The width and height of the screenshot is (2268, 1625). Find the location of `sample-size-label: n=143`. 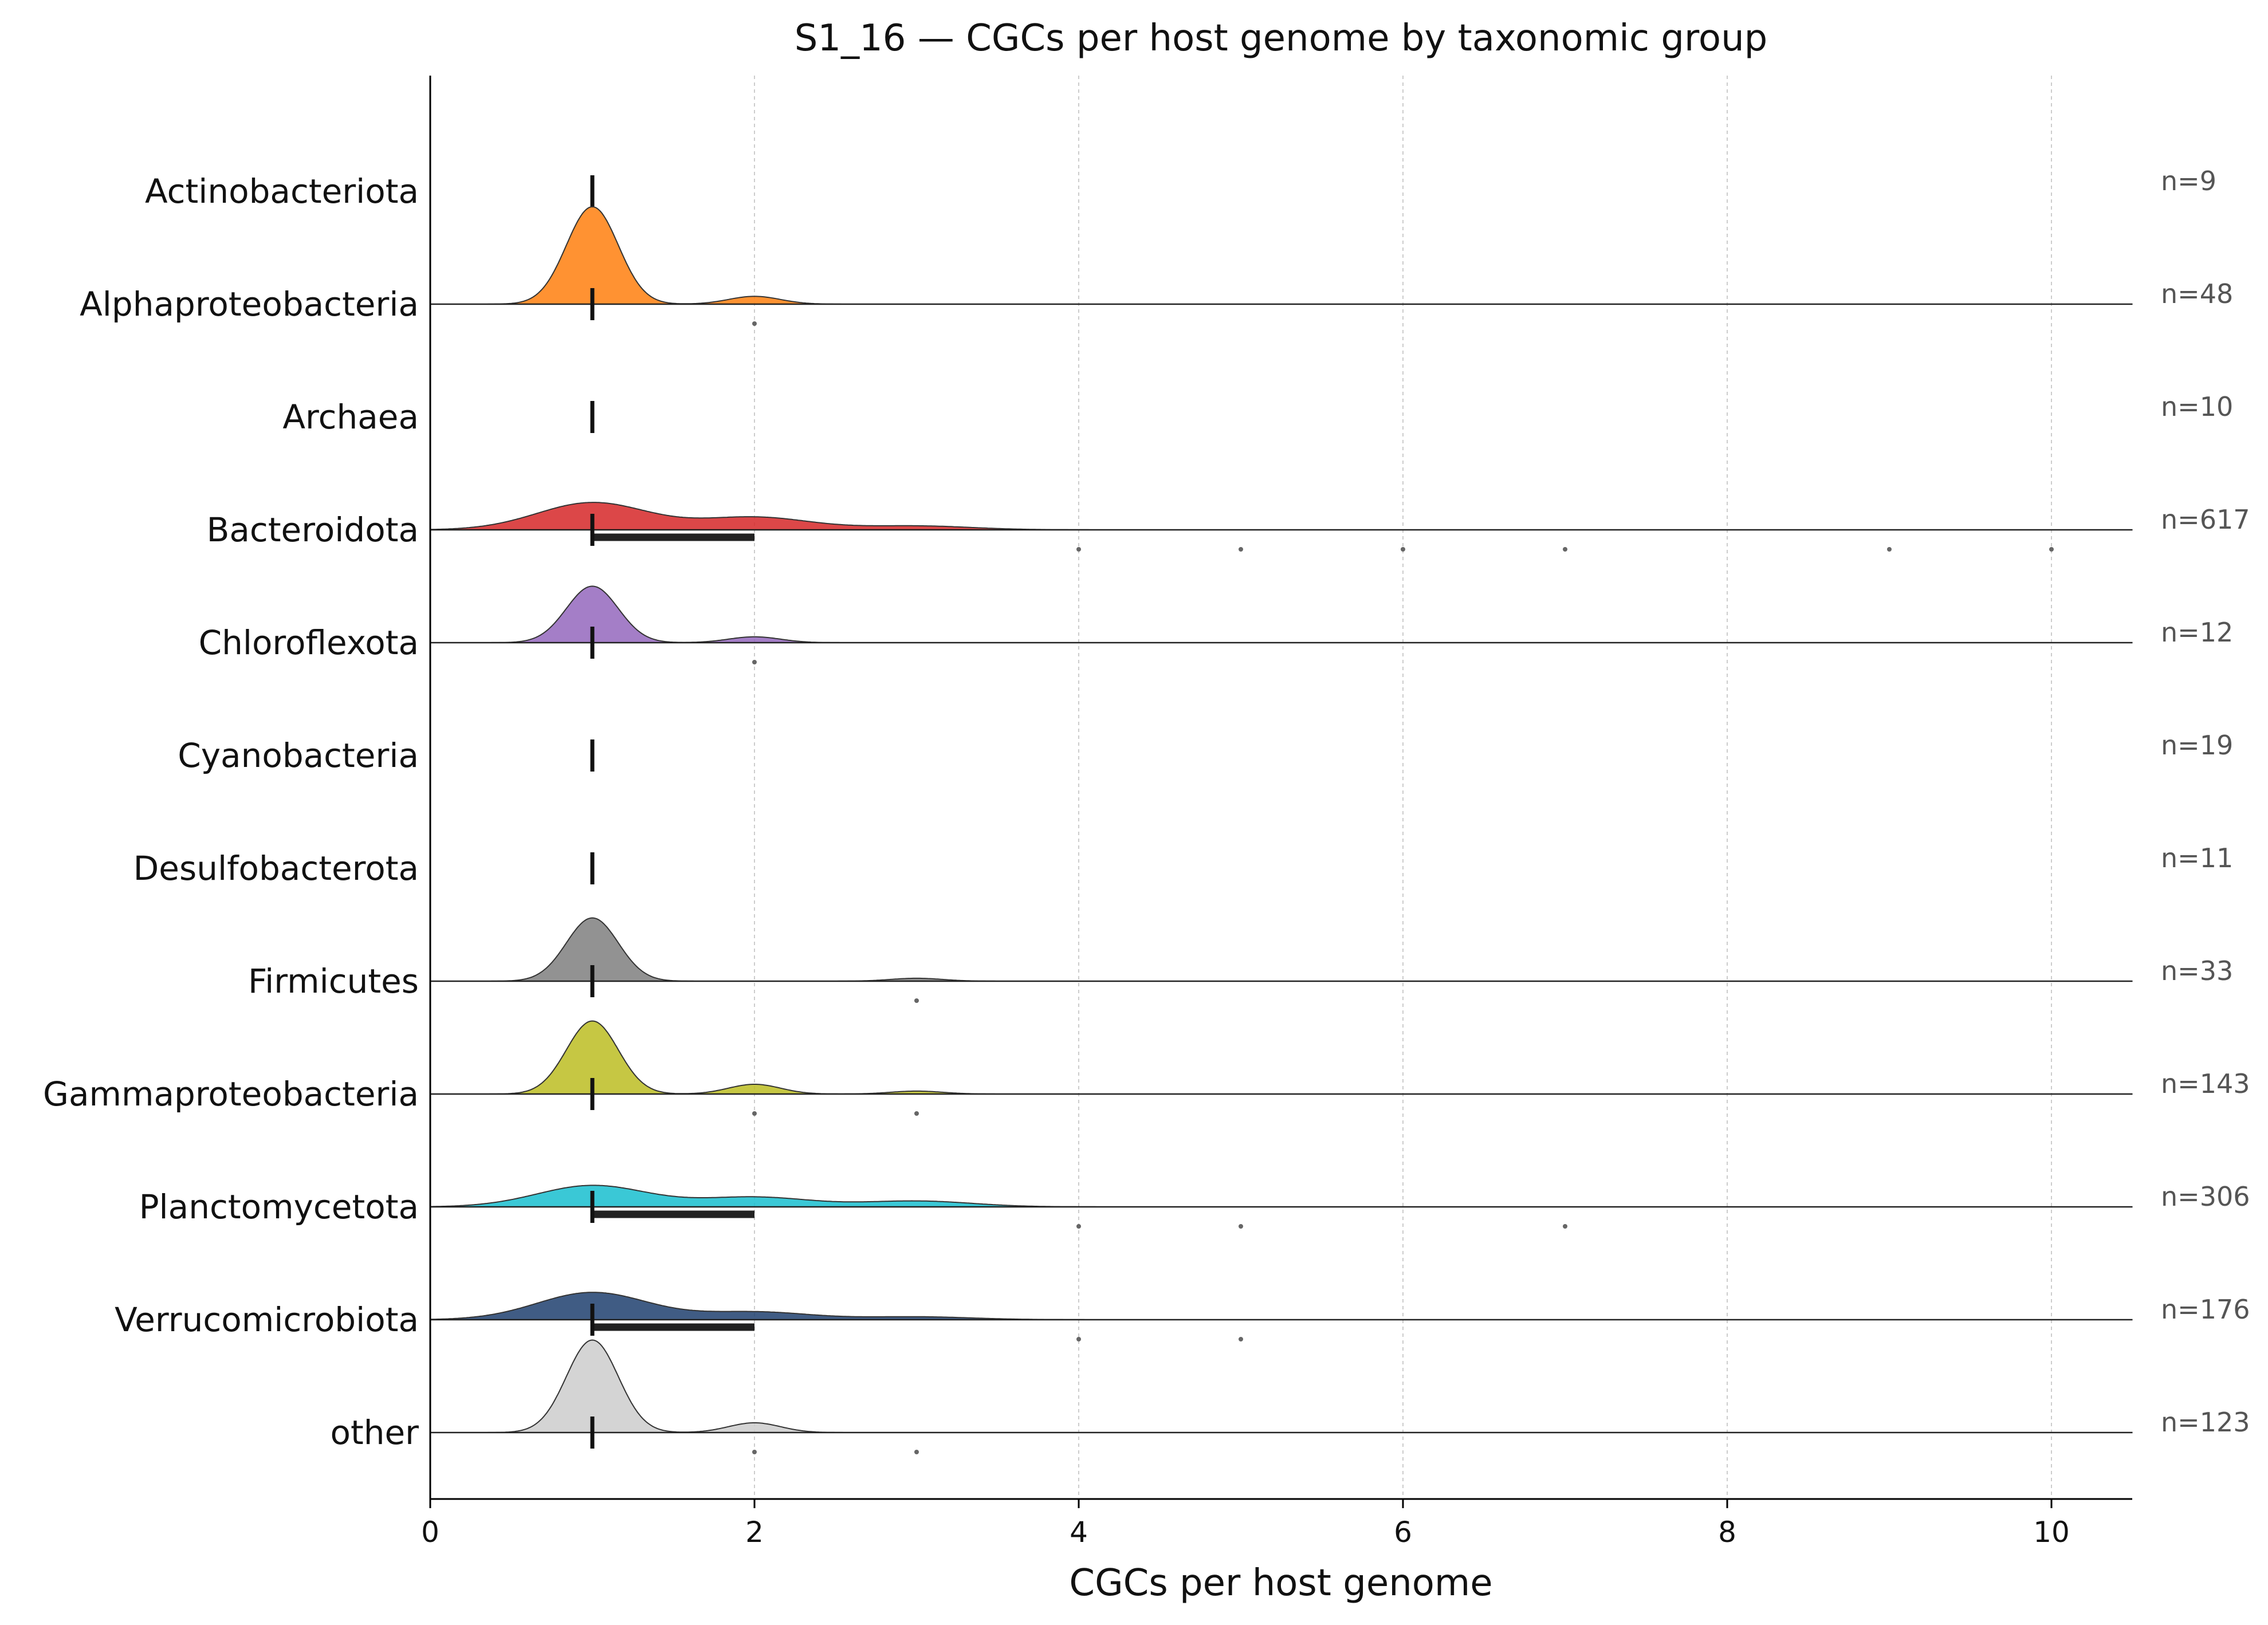

sample-size-label: n=143 is located at coordinates (2205, 1083).